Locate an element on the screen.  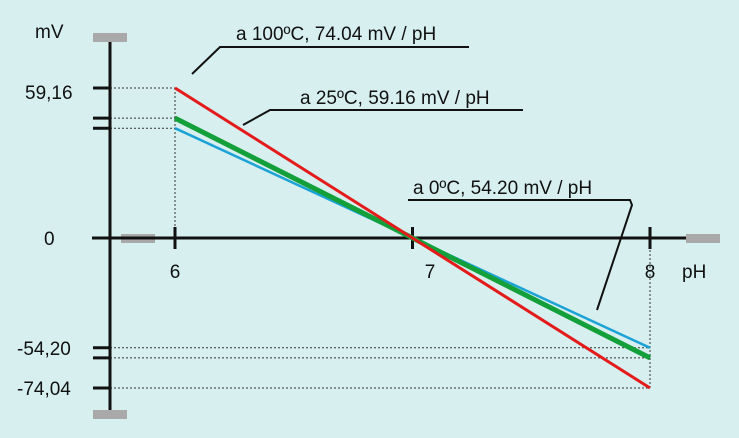
x-axis-right-arrow is located at coordinates (703, 238).